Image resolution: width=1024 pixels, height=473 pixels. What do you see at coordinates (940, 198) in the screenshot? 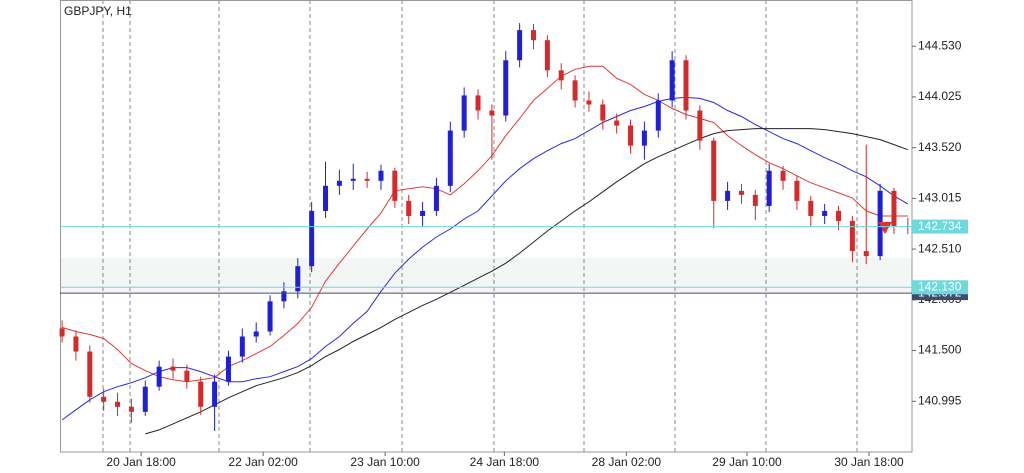
I see `y-tick-label: 143.015` at bounding box center [940, 198].